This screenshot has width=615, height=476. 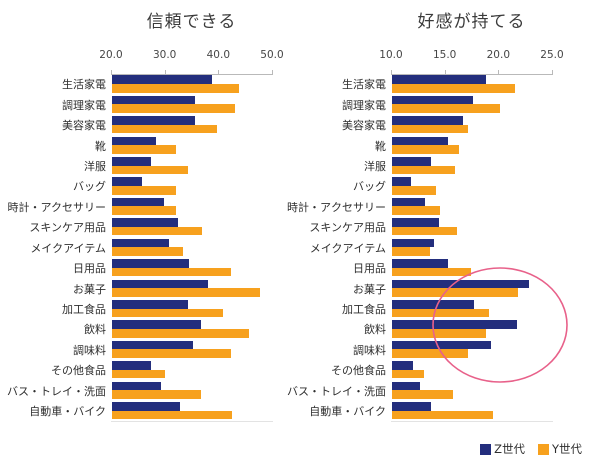 I want to click on x-axis-tick-label: 40.0, so click(x=218, y=55).